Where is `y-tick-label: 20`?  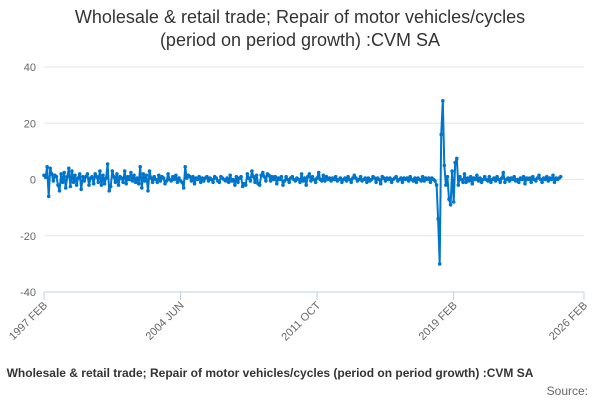
y-tick-label: 20 is located at coordinates (30, 124).